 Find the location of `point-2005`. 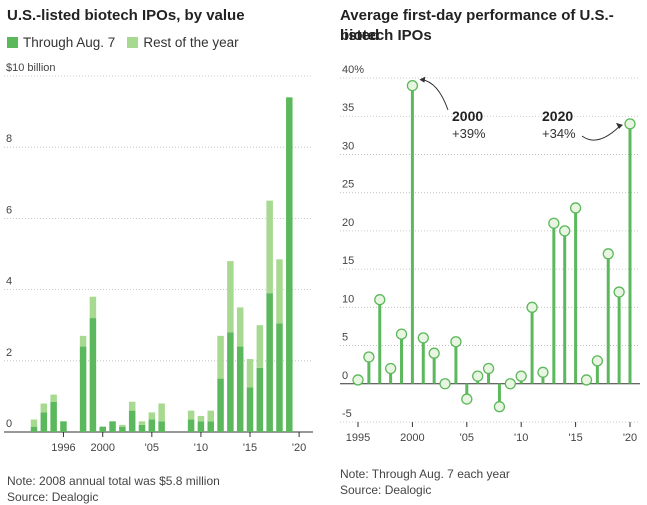

point-2005 is located at coordinates (467, 399).